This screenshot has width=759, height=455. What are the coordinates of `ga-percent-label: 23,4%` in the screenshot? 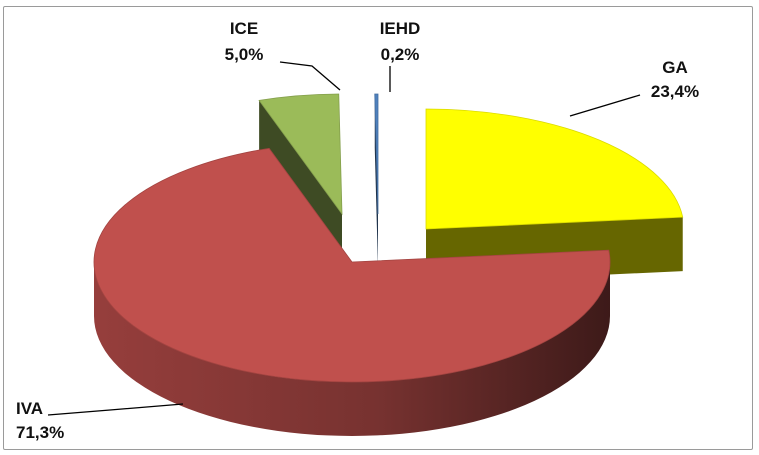 It's located at (675, 91).